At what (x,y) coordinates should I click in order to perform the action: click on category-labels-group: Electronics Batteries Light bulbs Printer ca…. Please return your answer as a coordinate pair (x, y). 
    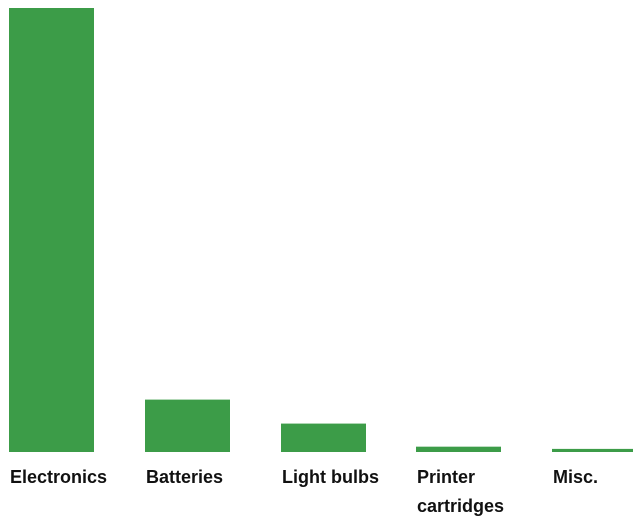
    Looking at the image, I should click on (304, 491).